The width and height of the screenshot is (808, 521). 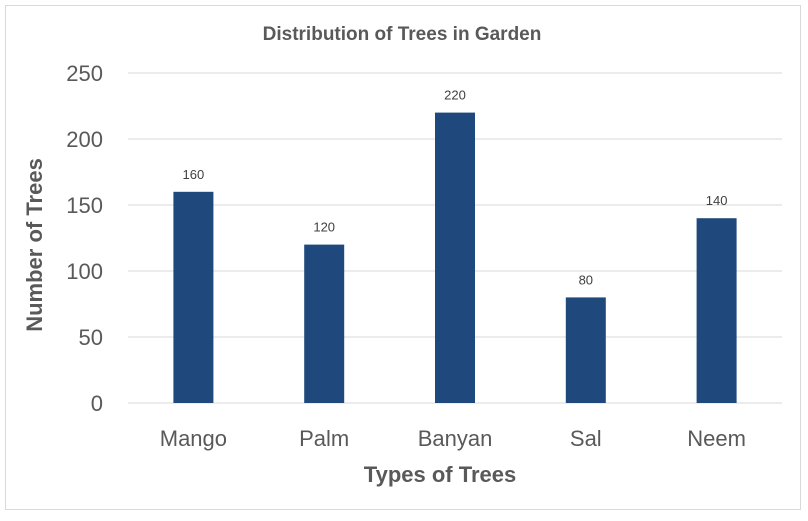 What do you see at coordinates (324, 227) in the screenshot?
I see `data-label-palm: 120` at bounding box center [324, 227].